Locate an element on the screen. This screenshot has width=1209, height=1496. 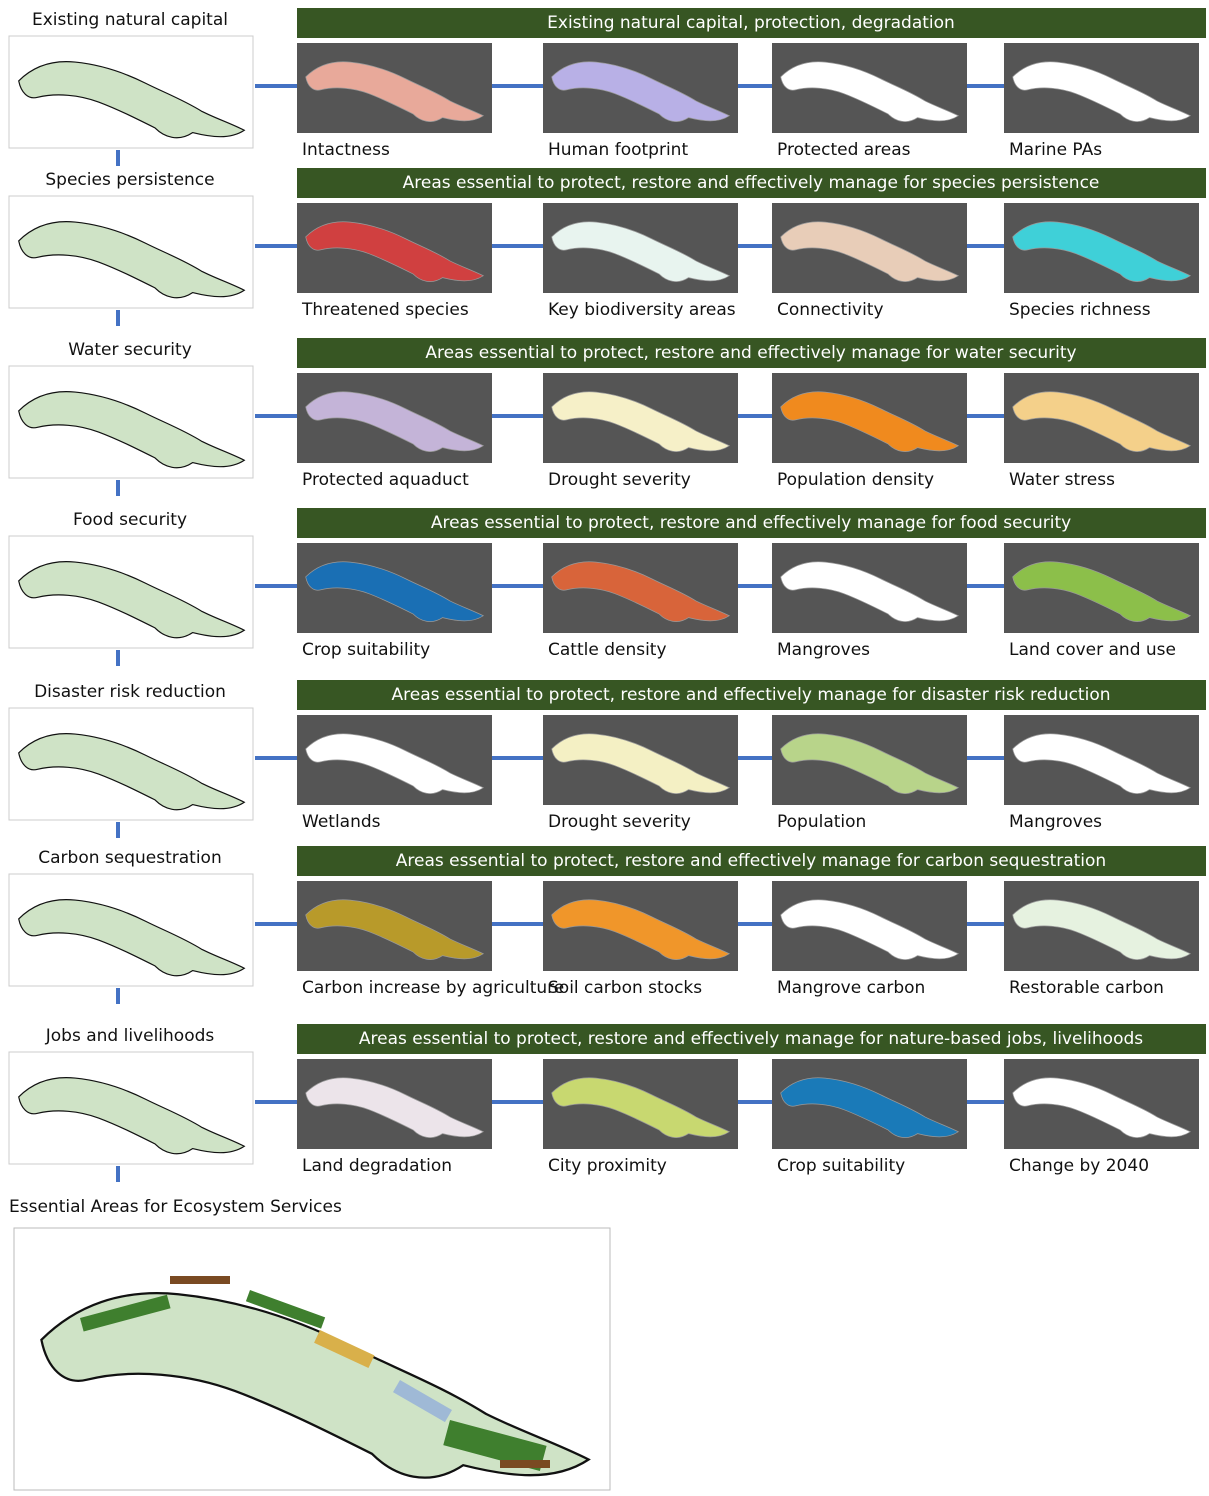
row-label: Species persistence is located at coordinates (129, 180).